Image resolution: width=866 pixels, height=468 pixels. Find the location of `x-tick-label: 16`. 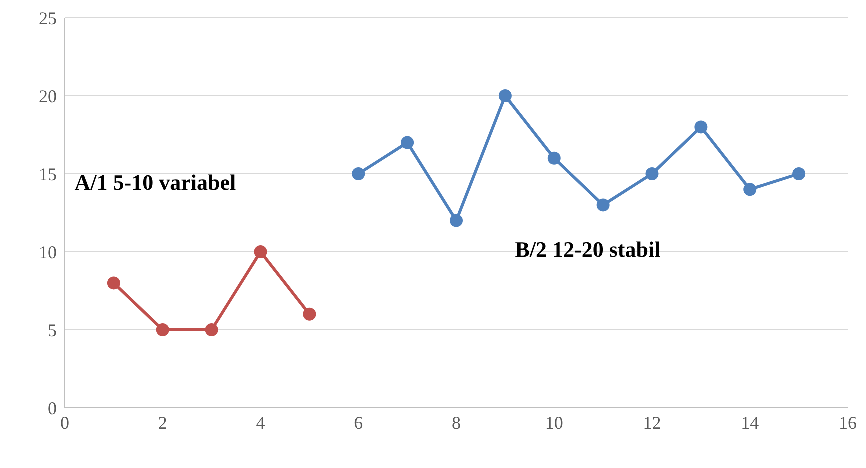

x-tick-label: 16 is located at coordinates (848, 422).